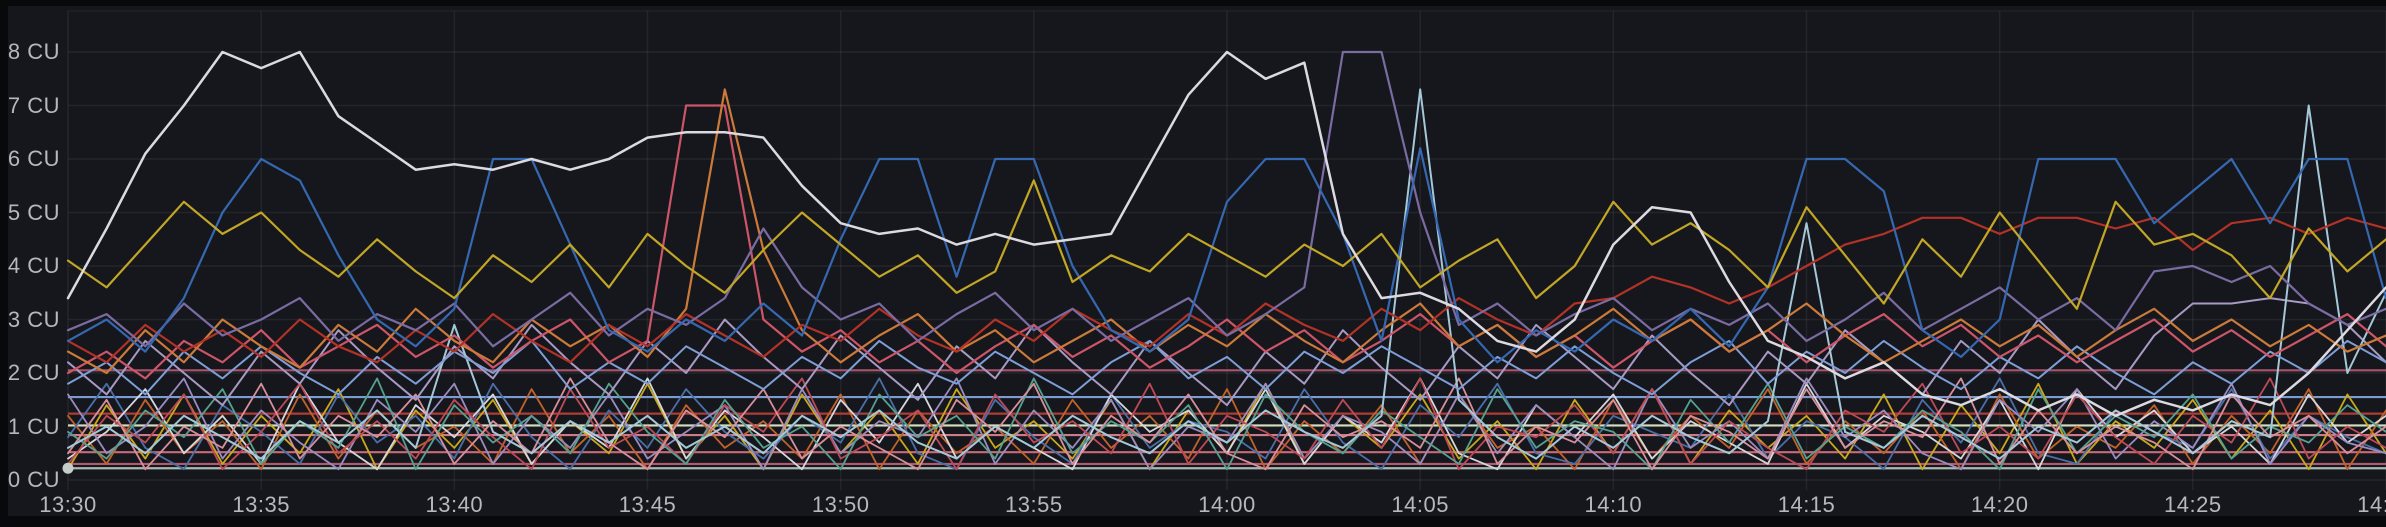 The height and width of the screenshot is (527, 2386). Describe the element at coordinates (1420, 504) in the screenshot. I see `x-axis-tick-label-7: 14:05` at that location.